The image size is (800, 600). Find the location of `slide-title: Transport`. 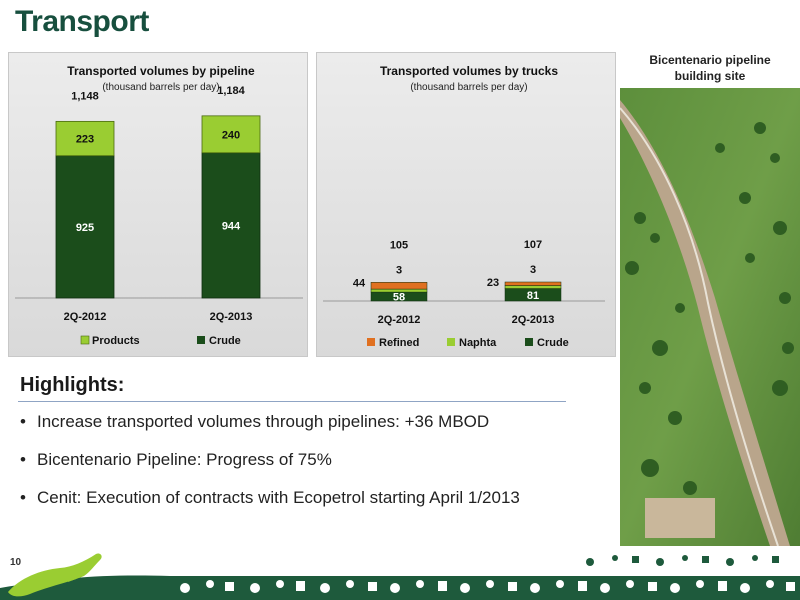

slide-title: Transport is located at coordinates (82, 21).